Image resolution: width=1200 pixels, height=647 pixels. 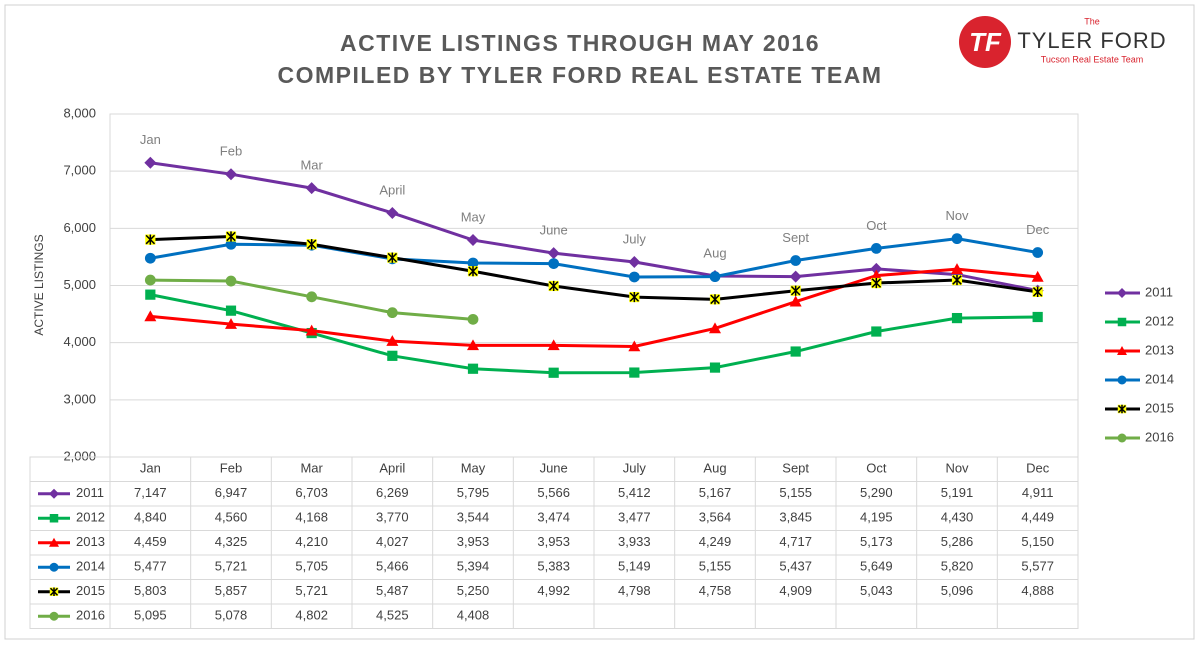 I want to click on table-cell: 5,477, so click(x=150, y=566).